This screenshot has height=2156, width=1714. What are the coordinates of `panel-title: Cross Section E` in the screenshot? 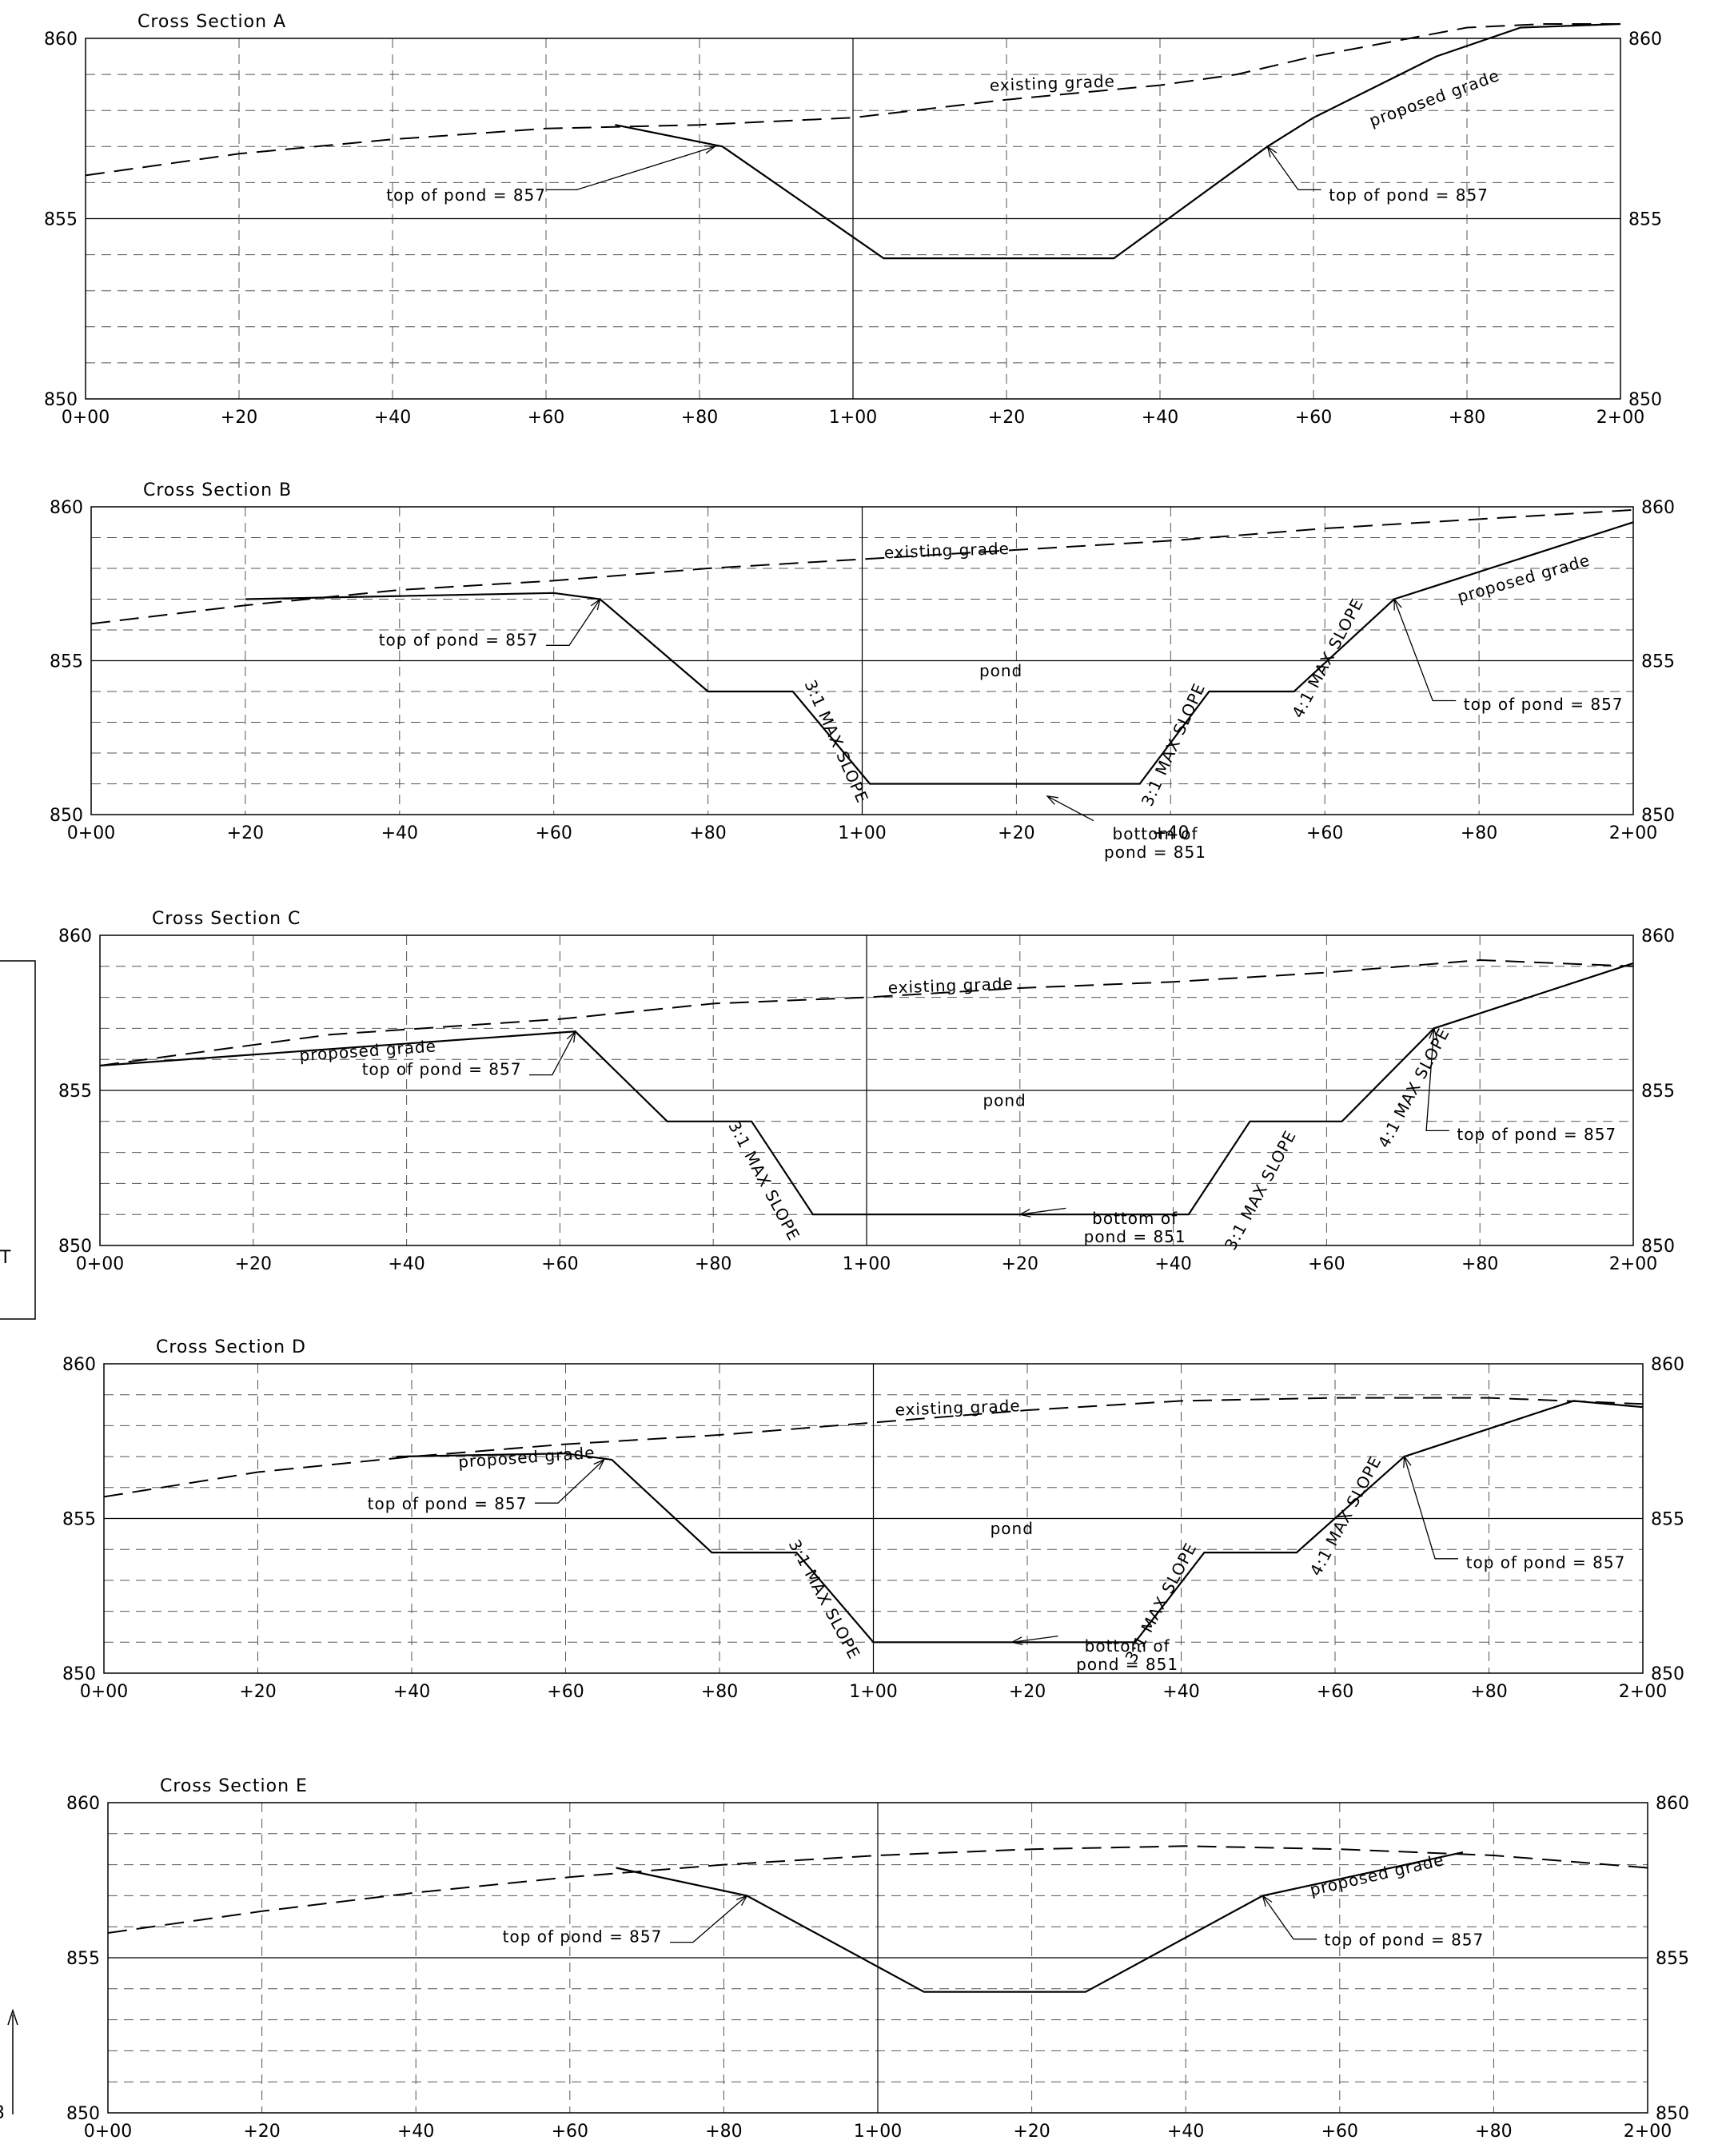 It's located at (234, 1786).